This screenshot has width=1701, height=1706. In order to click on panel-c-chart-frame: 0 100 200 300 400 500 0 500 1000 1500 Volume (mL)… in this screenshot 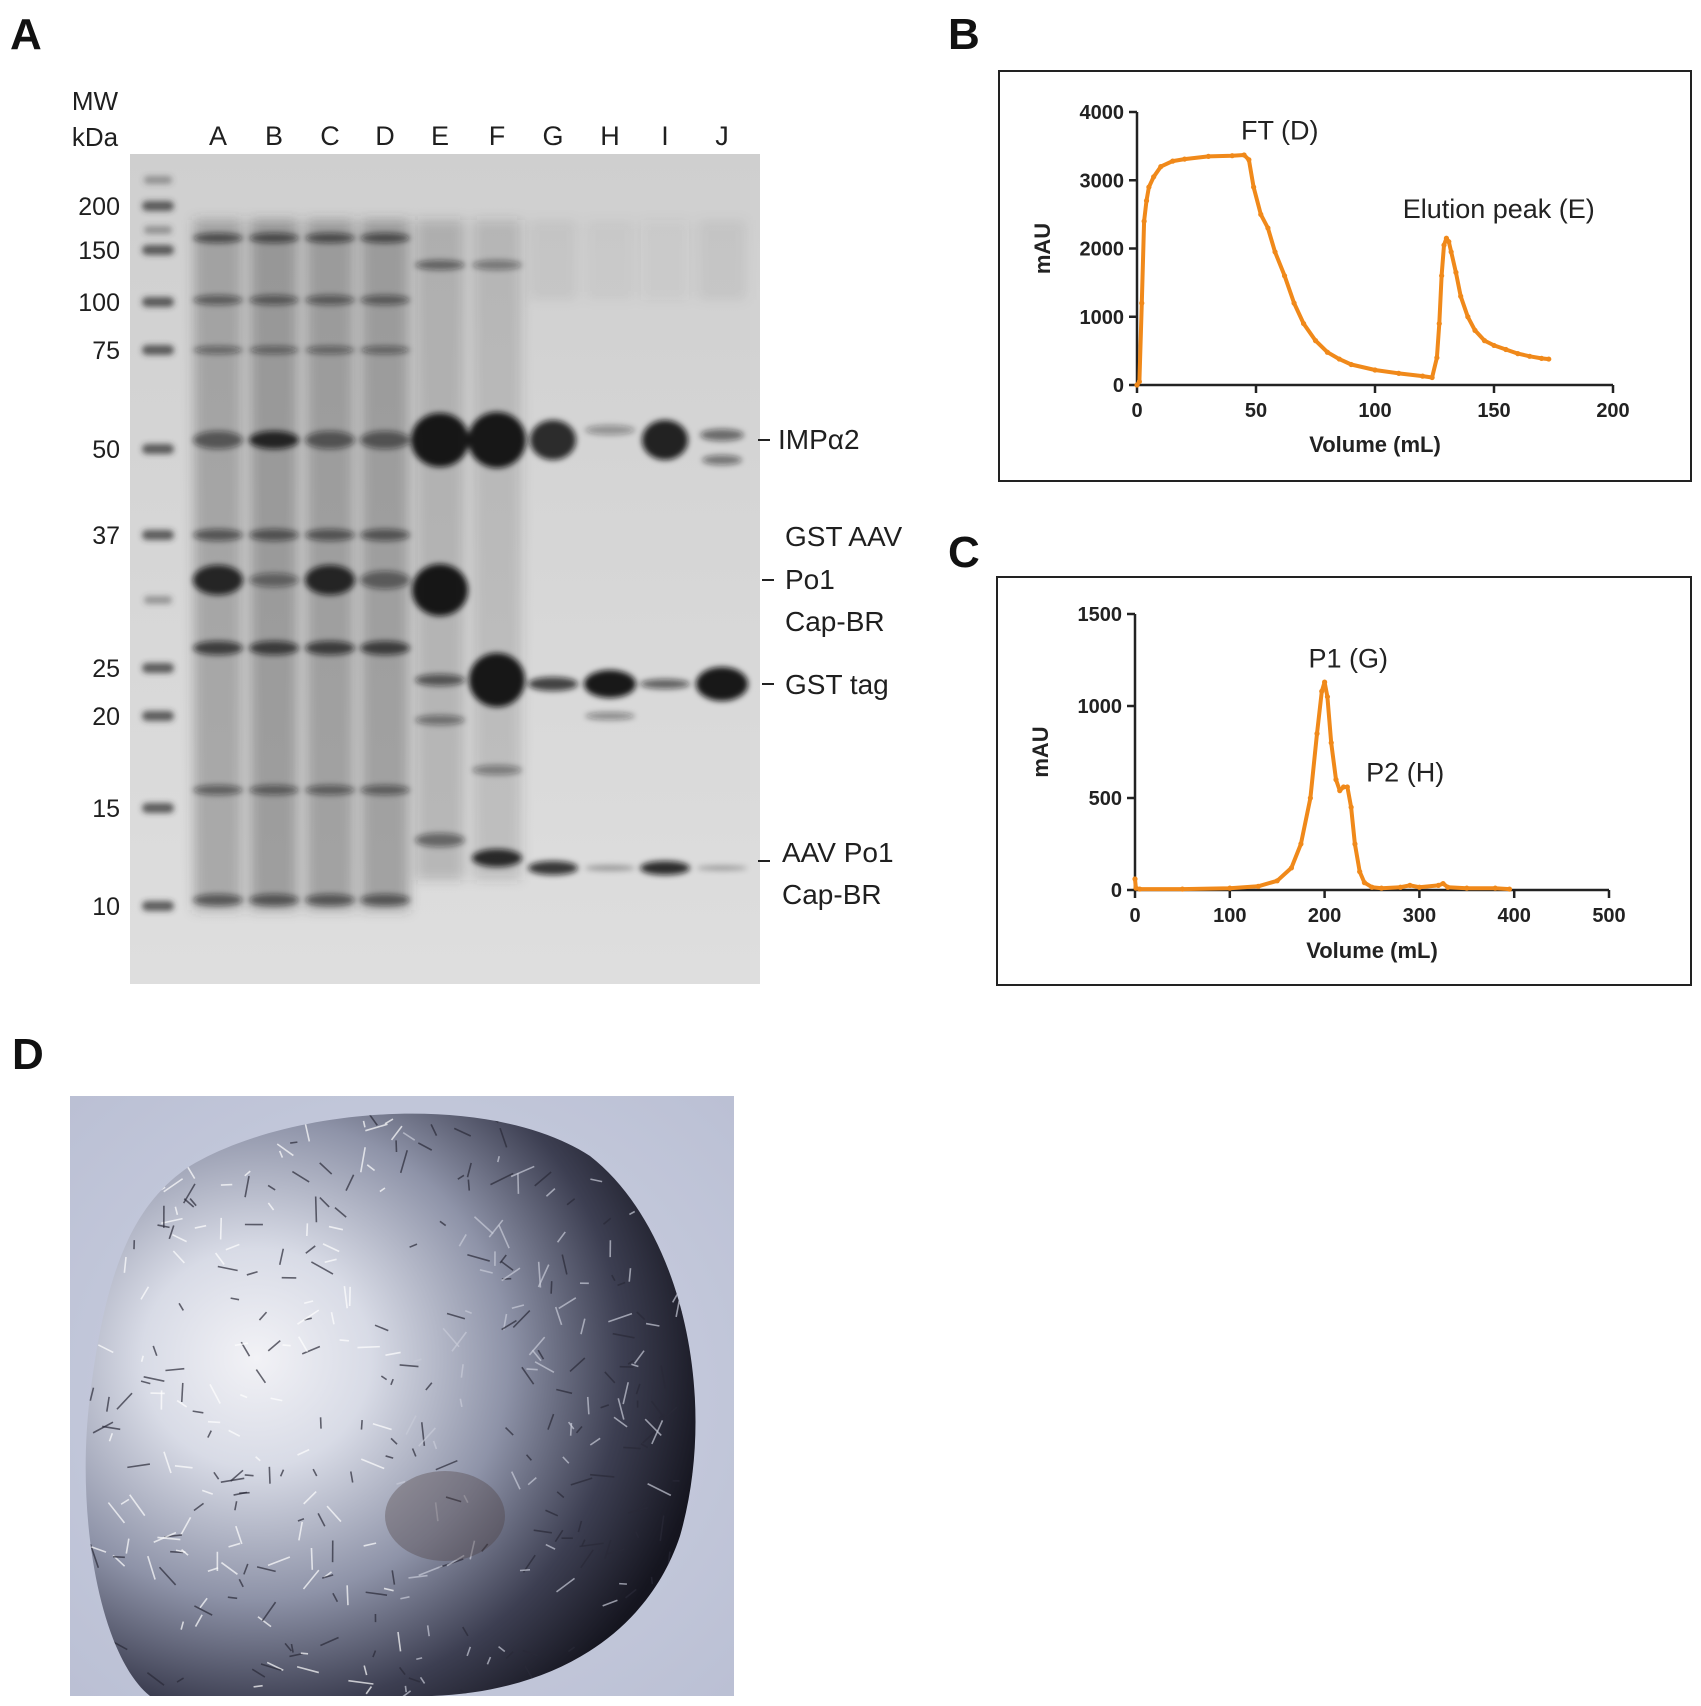, I will do `click(1344, 781)`.